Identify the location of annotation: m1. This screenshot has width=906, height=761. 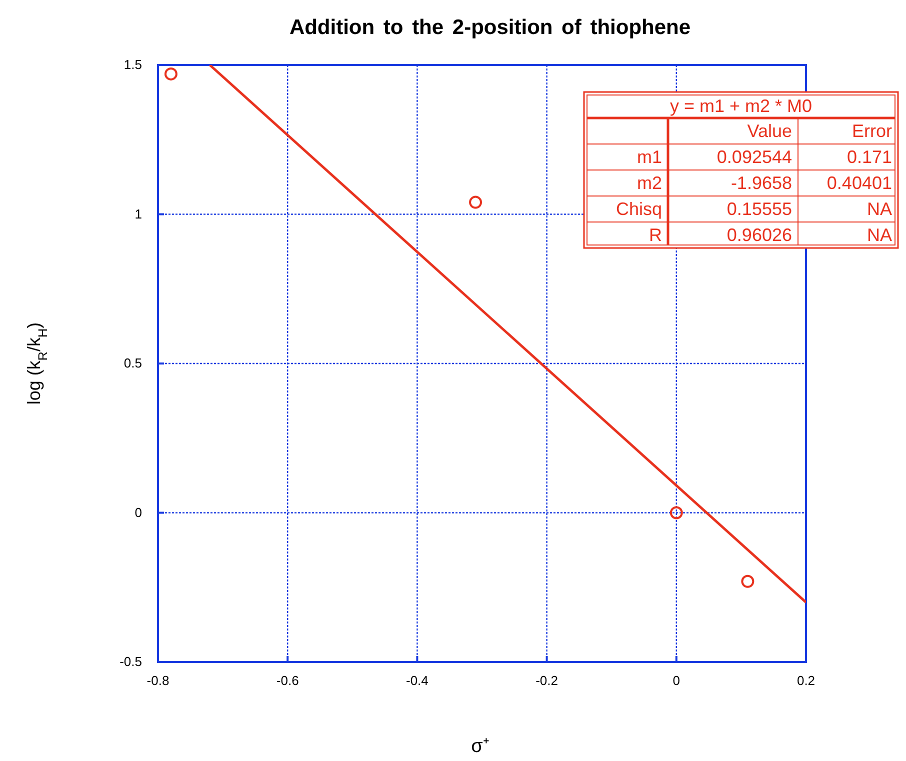
(649, 157).